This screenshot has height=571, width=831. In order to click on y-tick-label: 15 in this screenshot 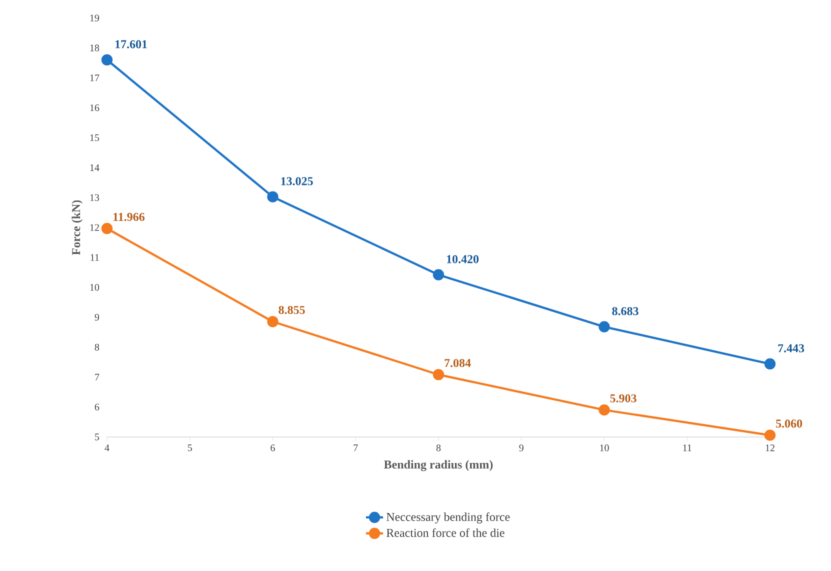, I will do `click(95, 138)`.